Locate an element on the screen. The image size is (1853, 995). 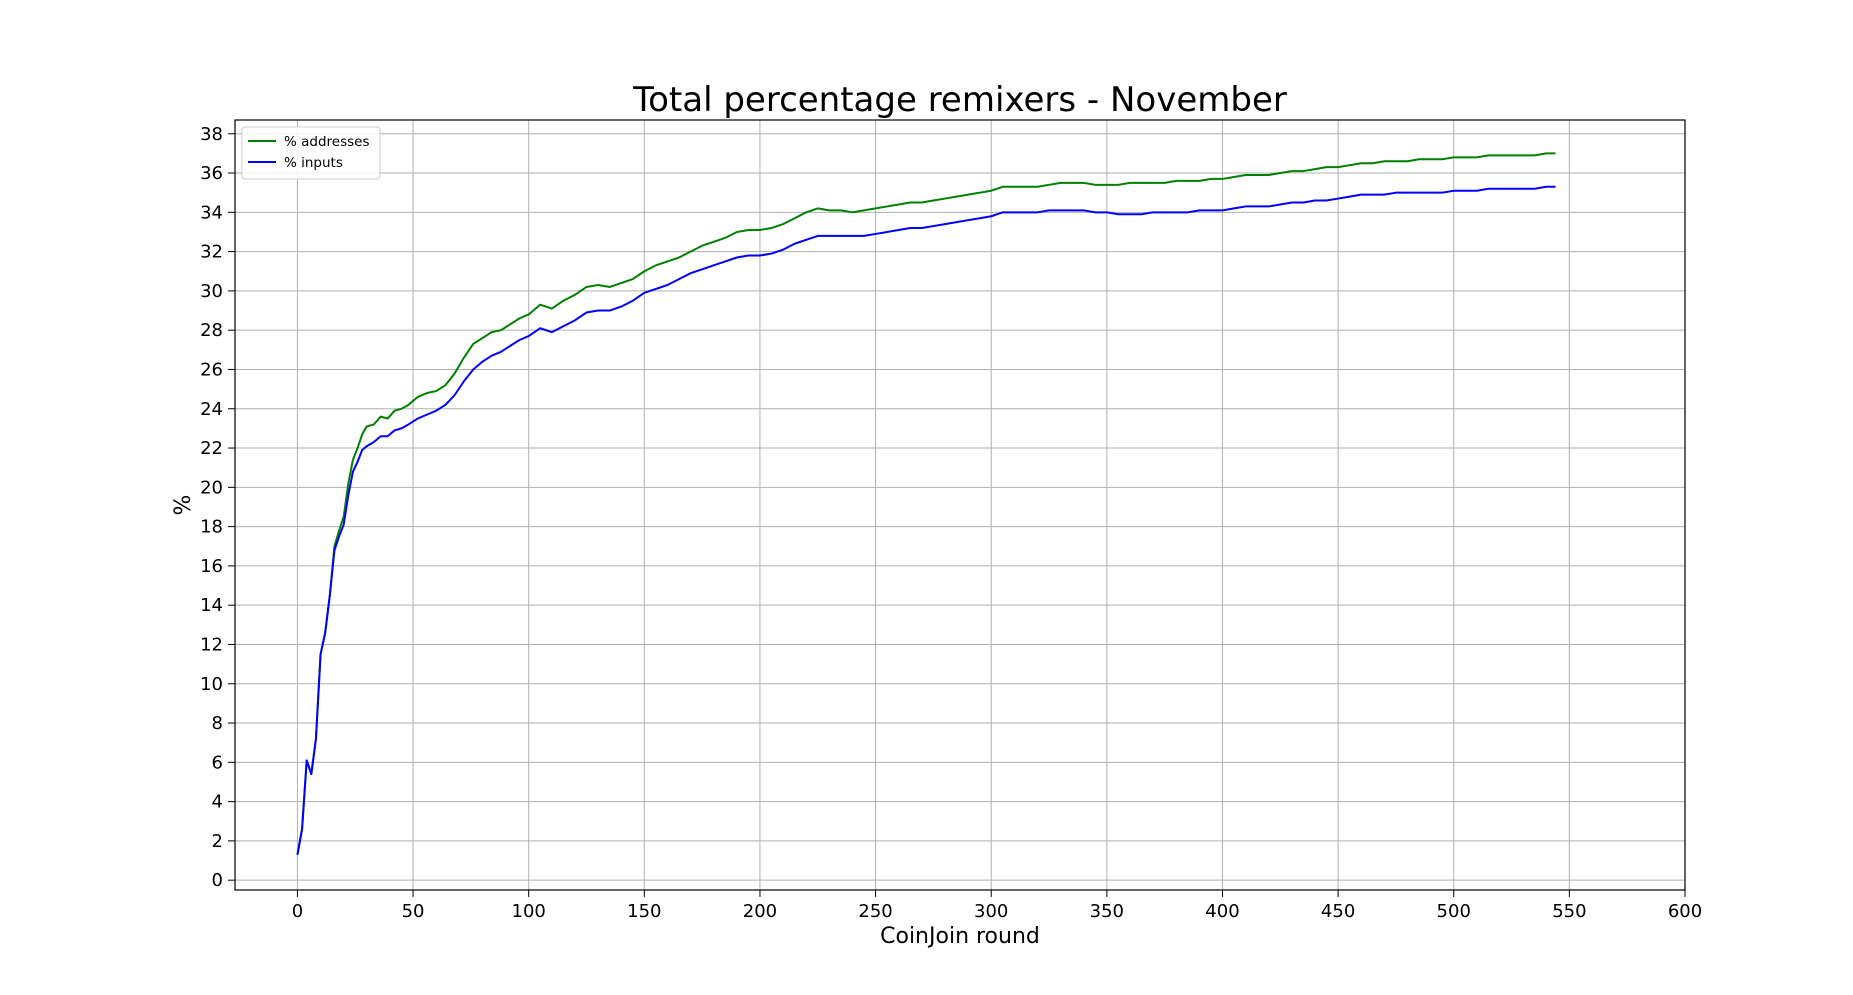
y-tick-label: 20 is located at coordinates (211, 487).